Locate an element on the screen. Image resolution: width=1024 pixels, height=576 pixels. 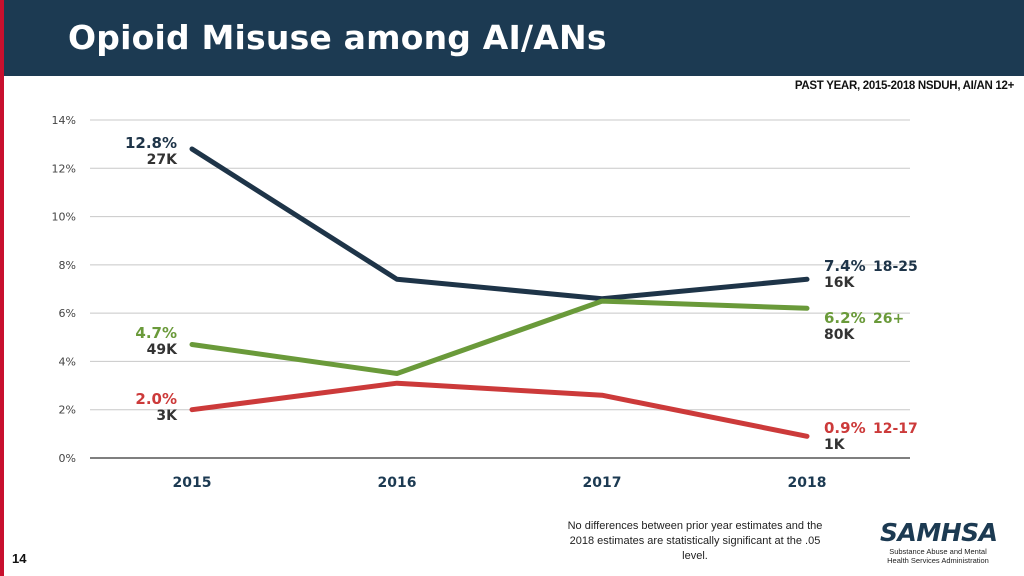
series-name-label: 26+ is located at coordinates (888, 319).